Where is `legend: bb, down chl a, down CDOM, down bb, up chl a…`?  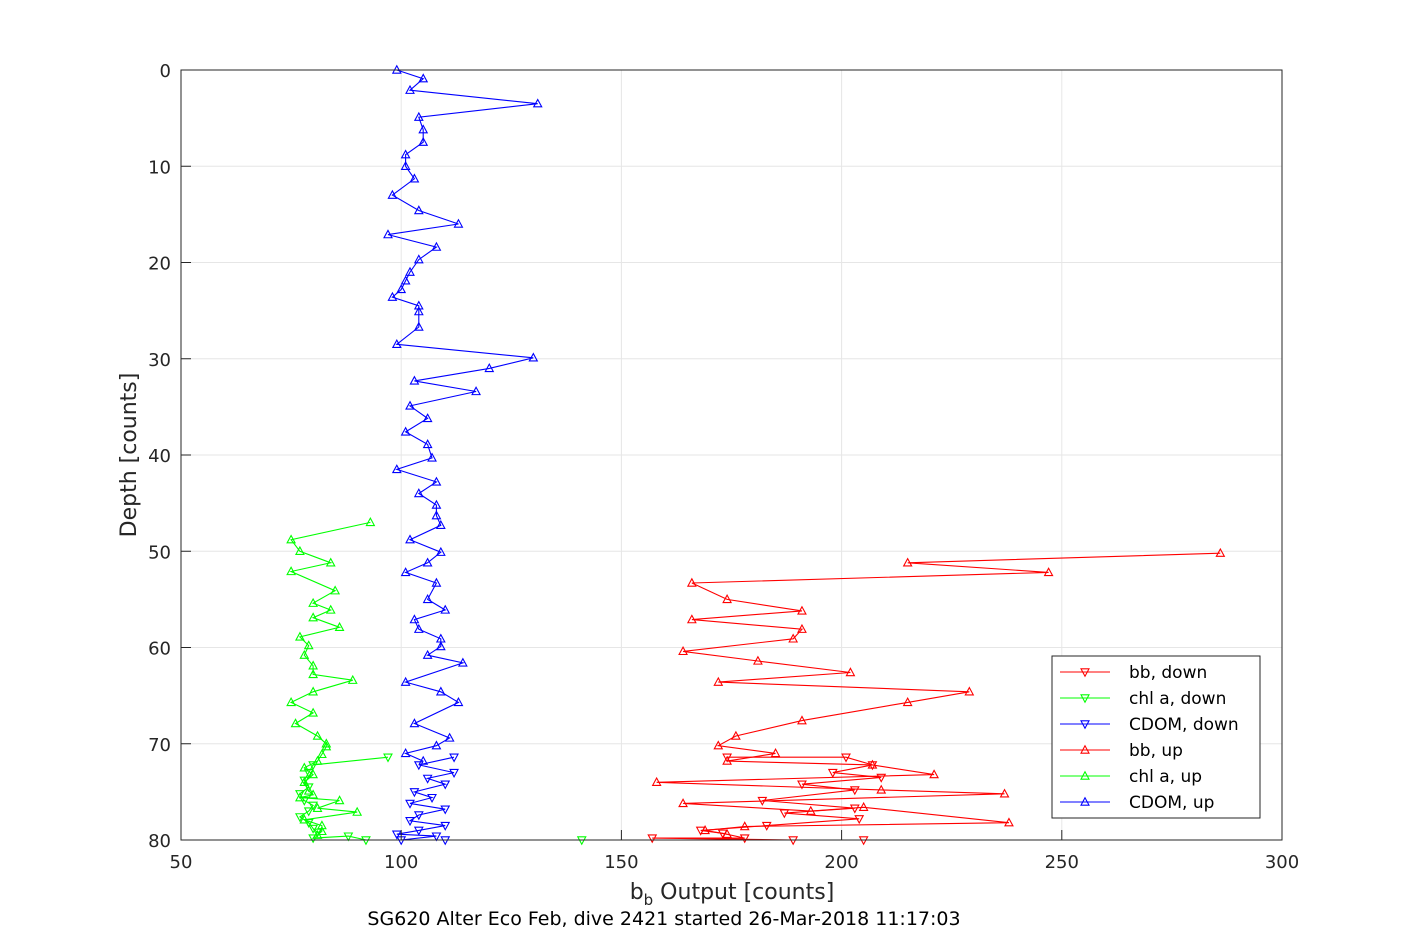
legend: bb, down chl a, down CDOM, down bb, up chl a… is located at coordinates (1156, 737).